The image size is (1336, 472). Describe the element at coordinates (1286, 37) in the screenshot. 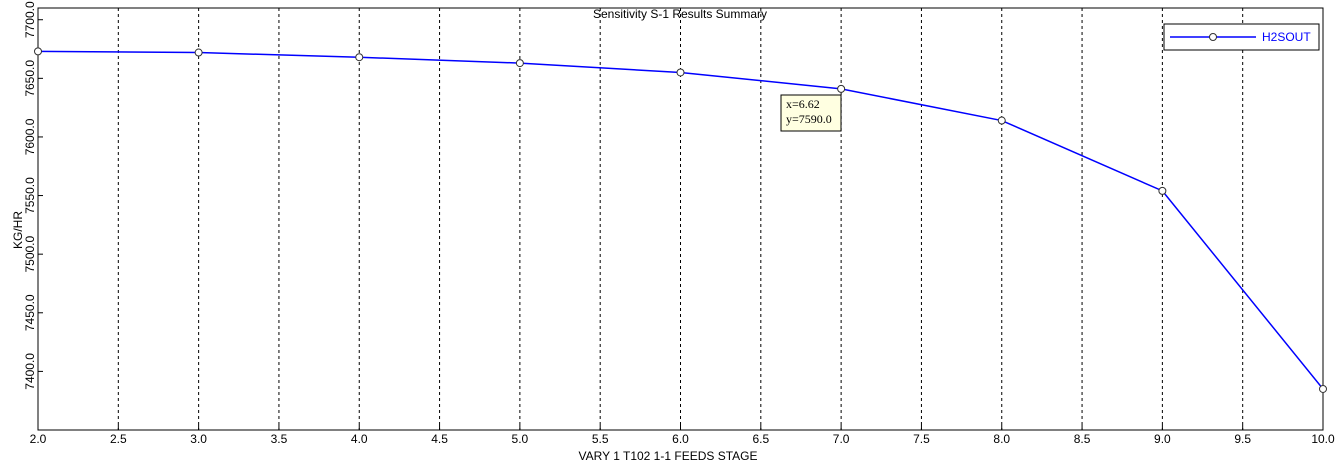

I see `legend-label: H2SOUT` at that location.